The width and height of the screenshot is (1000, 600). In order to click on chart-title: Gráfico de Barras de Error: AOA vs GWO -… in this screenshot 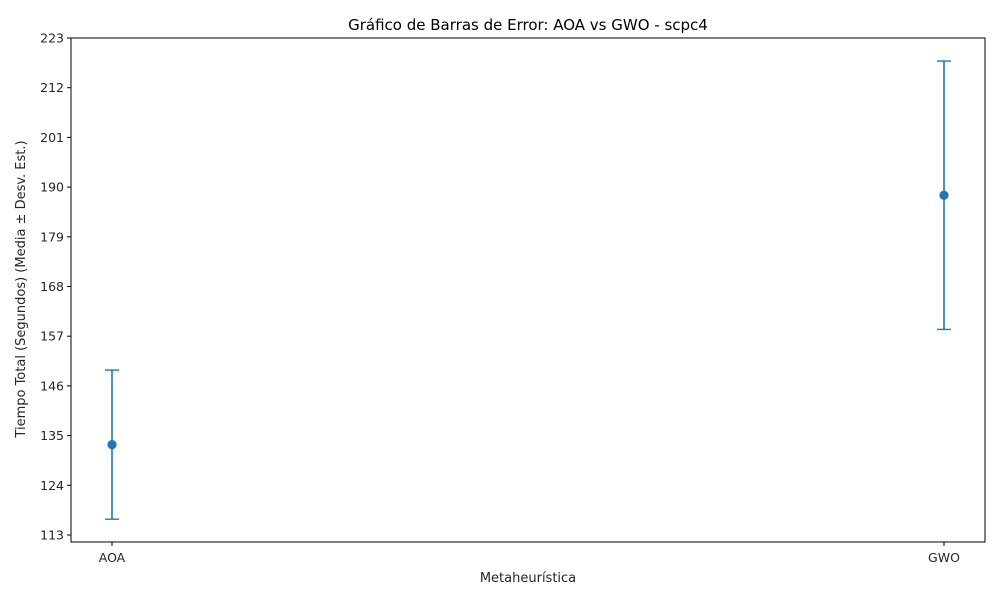, I will do `click(528, 25)`.